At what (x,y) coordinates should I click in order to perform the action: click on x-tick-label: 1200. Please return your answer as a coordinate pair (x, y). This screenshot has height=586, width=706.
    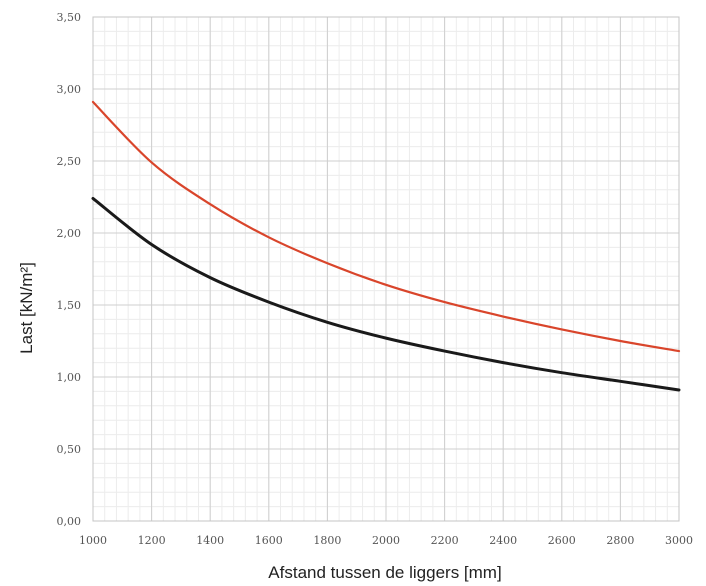
    Looking at the image, I should click on (152, 540).